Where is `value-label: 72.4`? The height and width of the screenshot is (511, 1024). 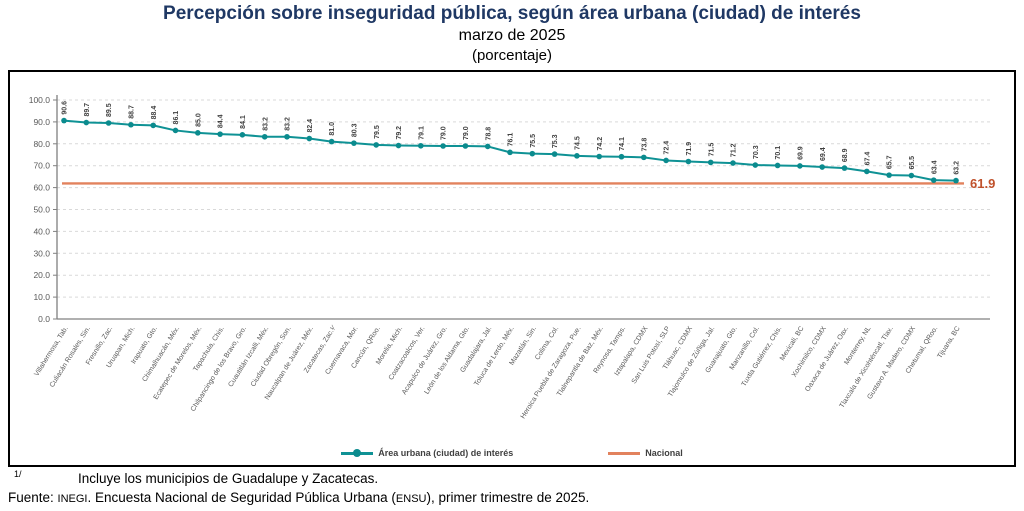 value-label: 72.4 is located at coordinates (667, 148).